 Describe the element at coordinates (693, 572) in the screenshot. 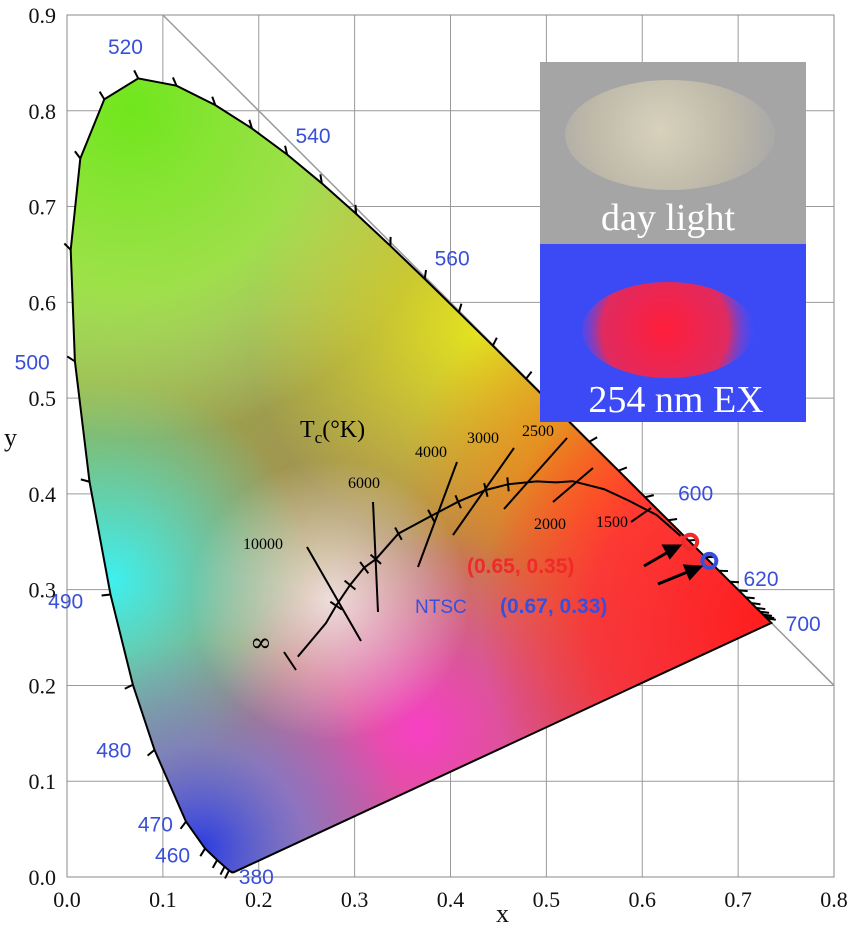

I see `arrowhead-ntsc` at that location.